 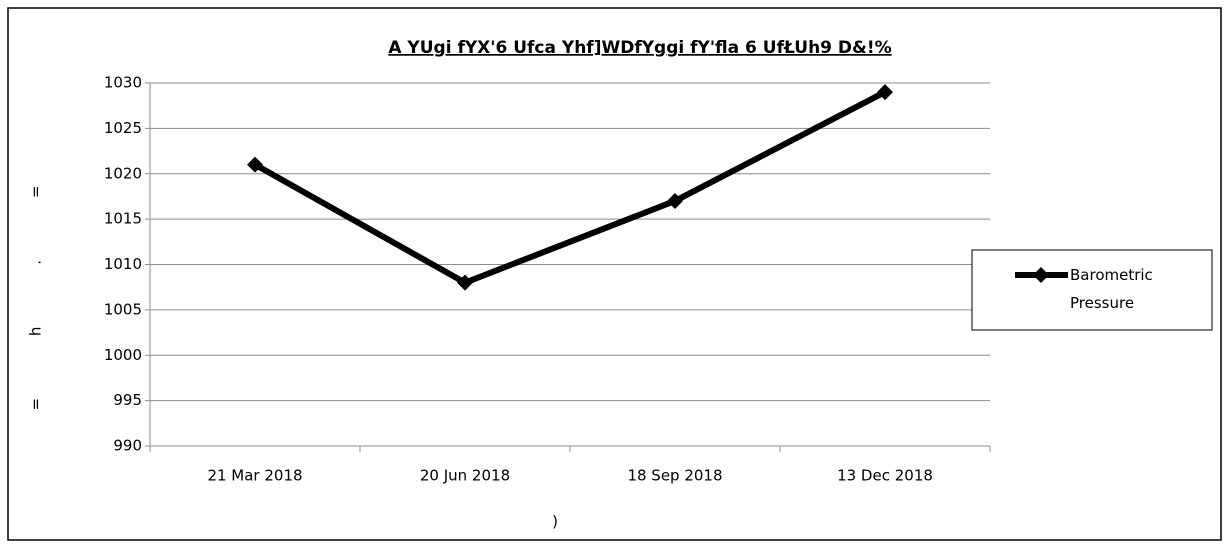 I want to click on x-tick-label: 13 Dec 2018, so click(x=885, y=476).